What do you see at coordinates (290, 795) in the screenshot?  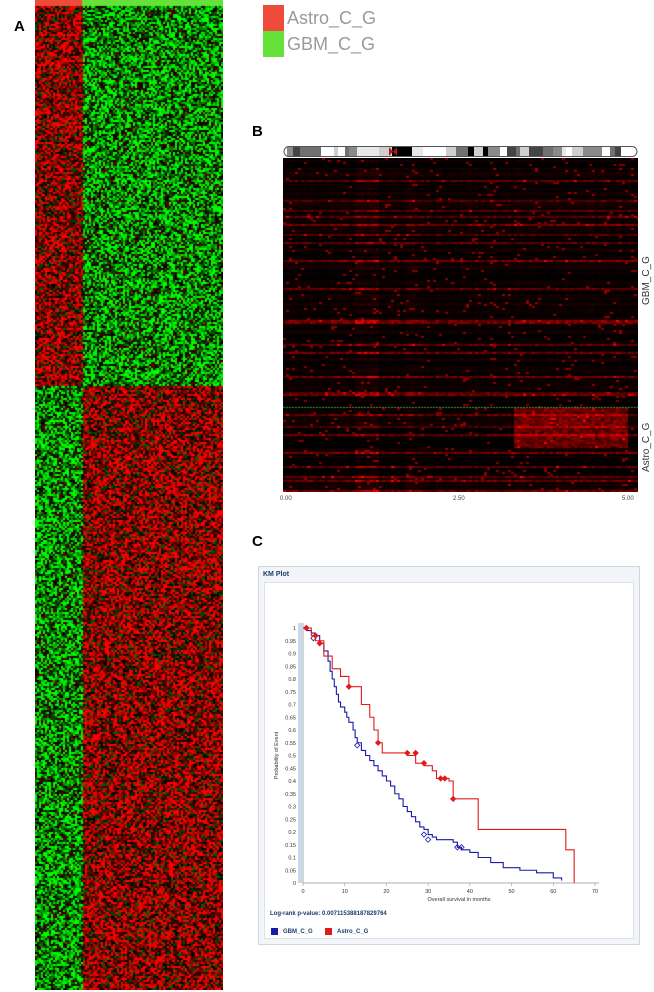 I see `y-tick-label: 0.35` at bounding box center [290, 795].